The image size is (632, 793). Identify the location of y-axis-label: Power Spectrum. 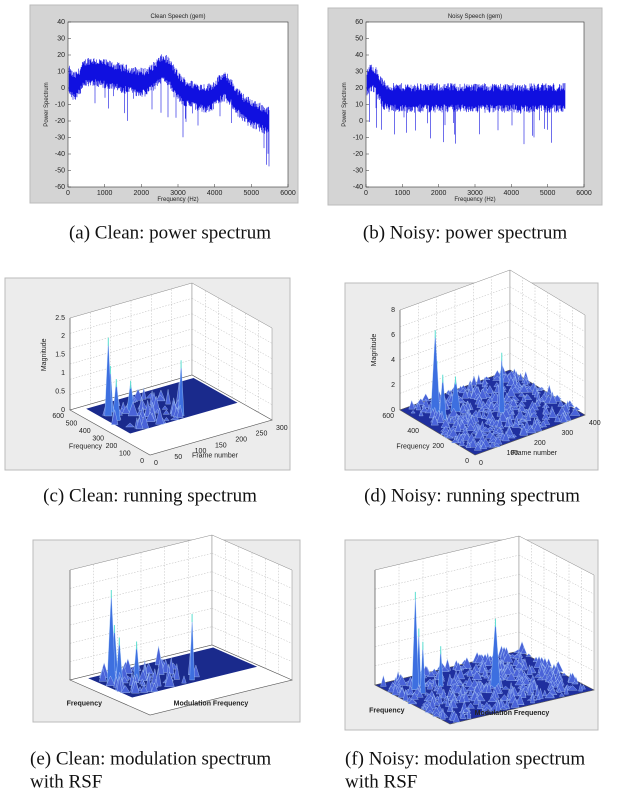
(47, 104).